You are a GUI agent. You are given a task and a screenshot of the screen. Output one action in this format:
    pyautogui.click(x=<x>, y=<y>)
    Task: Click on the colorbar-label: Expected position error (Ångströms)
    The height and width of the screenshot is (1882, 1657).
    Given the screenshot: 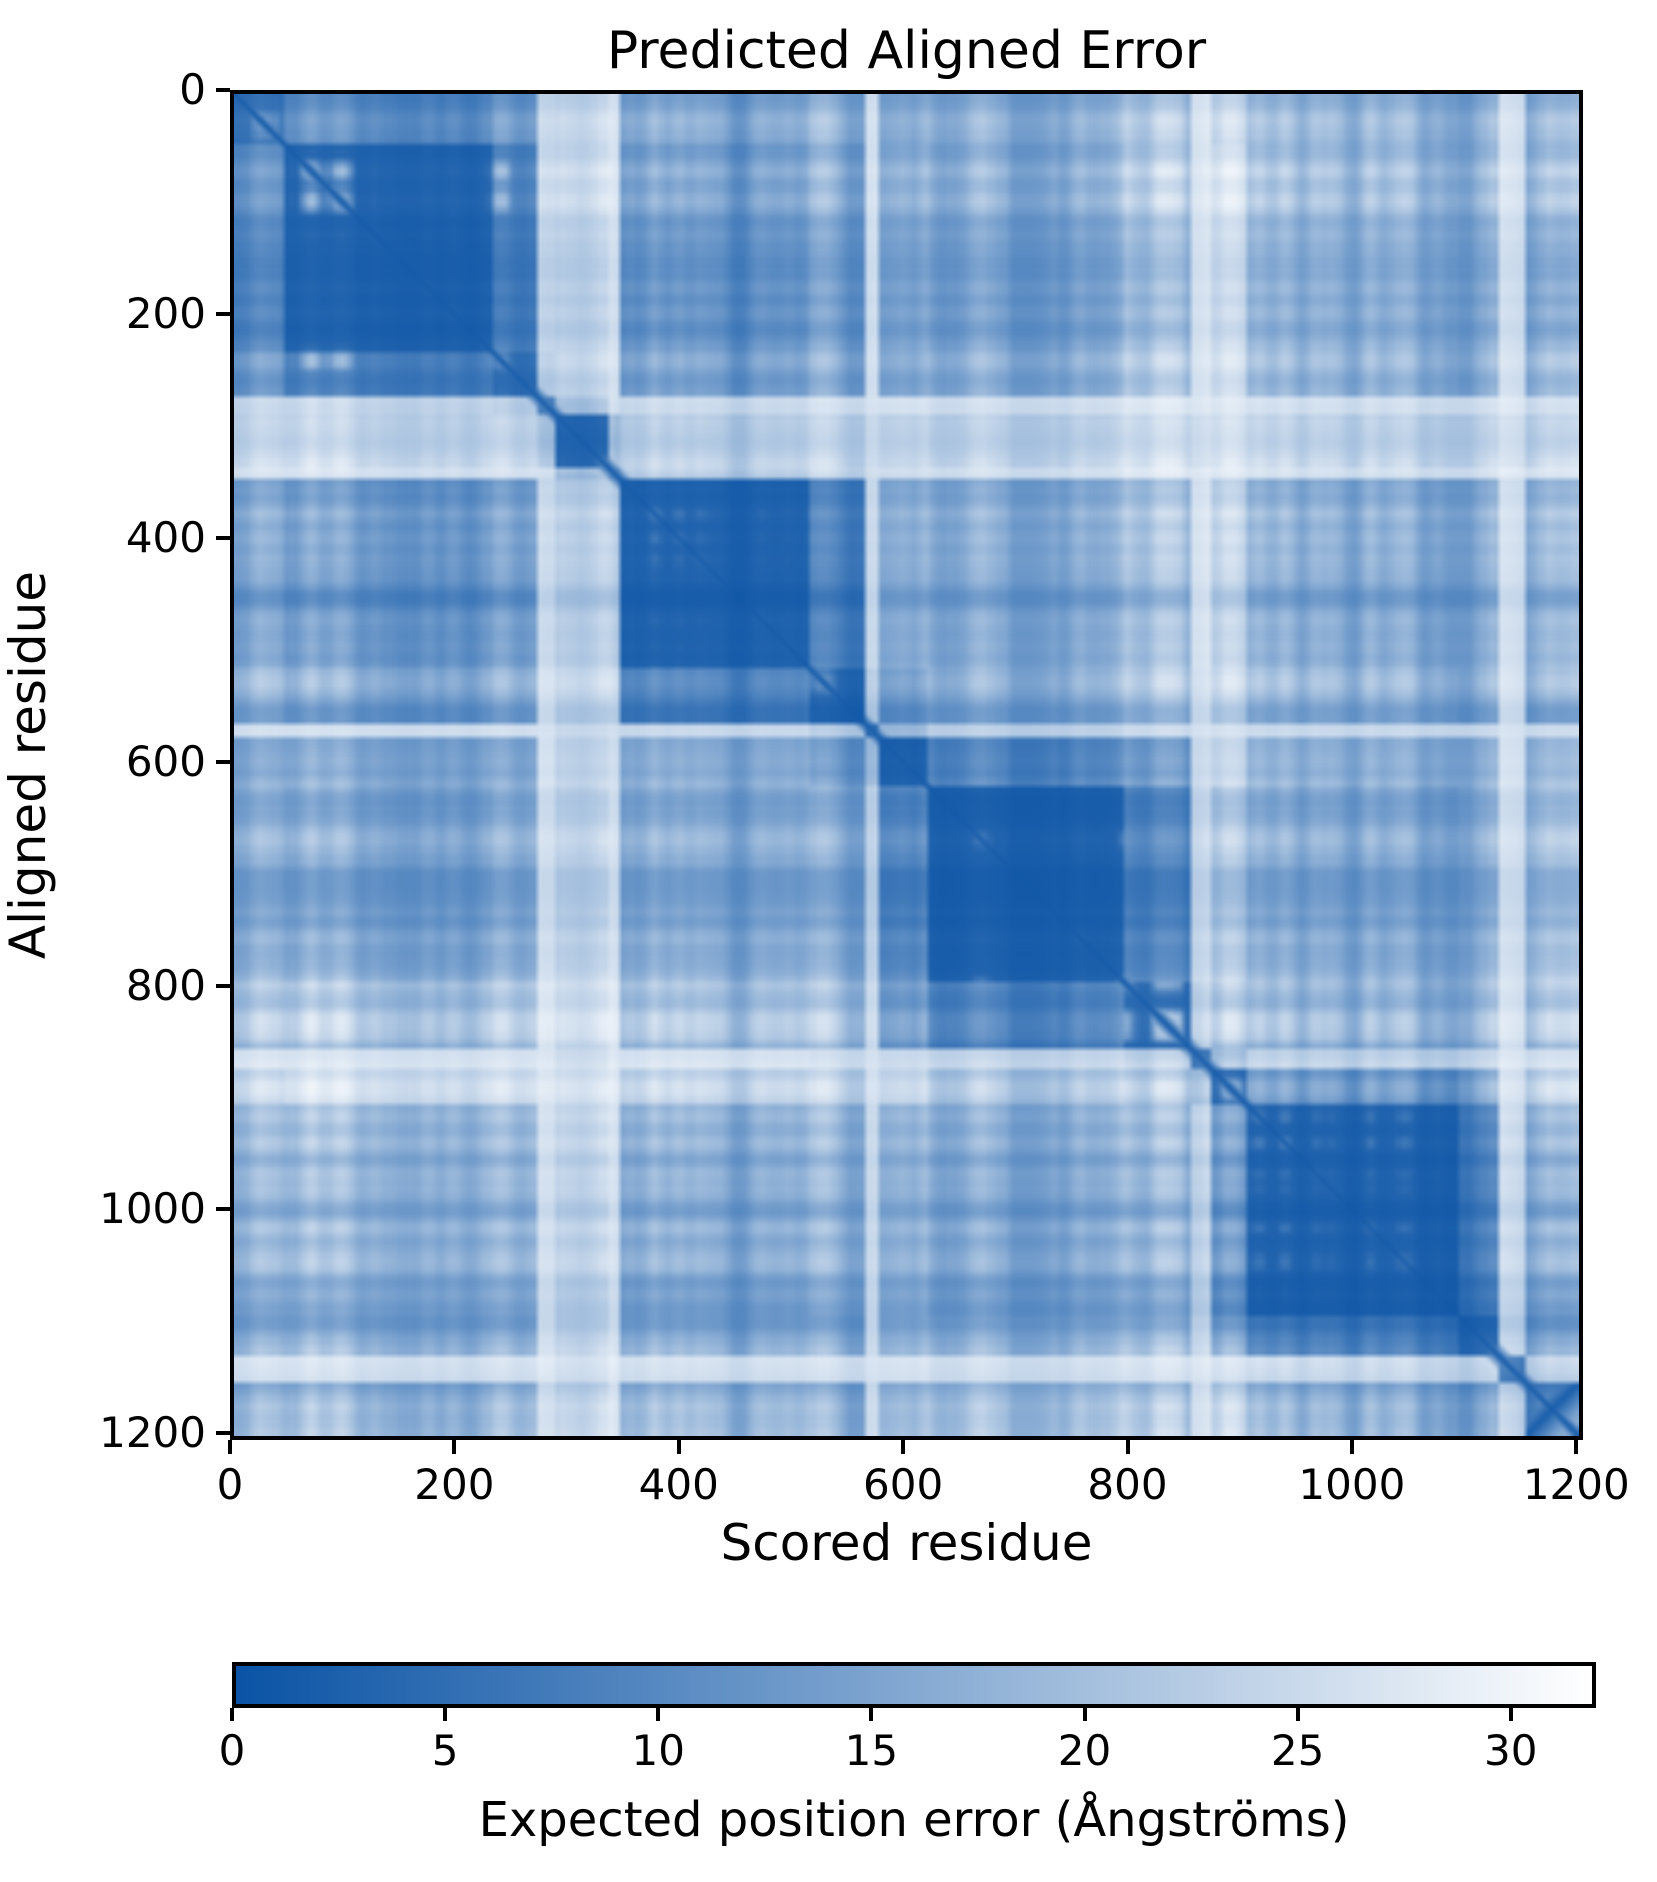 What is the action you would take?
    pyautogui.click(x=914, y=1820)
    